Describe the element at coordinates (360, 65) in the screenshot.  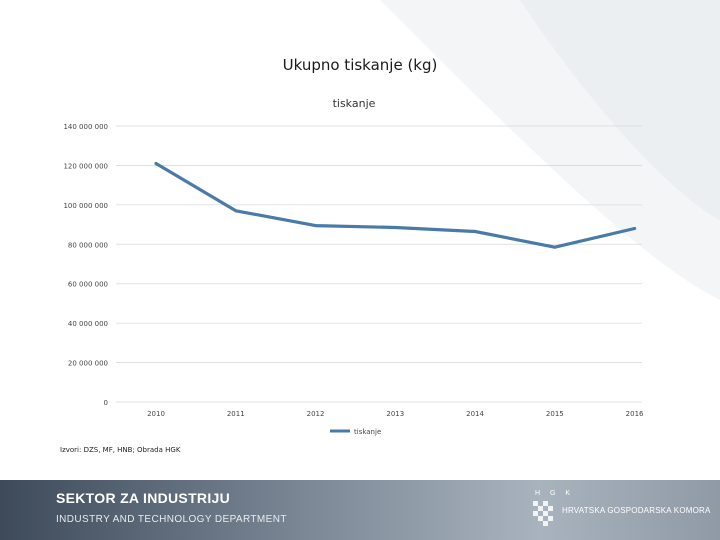
I see `slide-title: Ukupno tiskanje (kg)` at that location.